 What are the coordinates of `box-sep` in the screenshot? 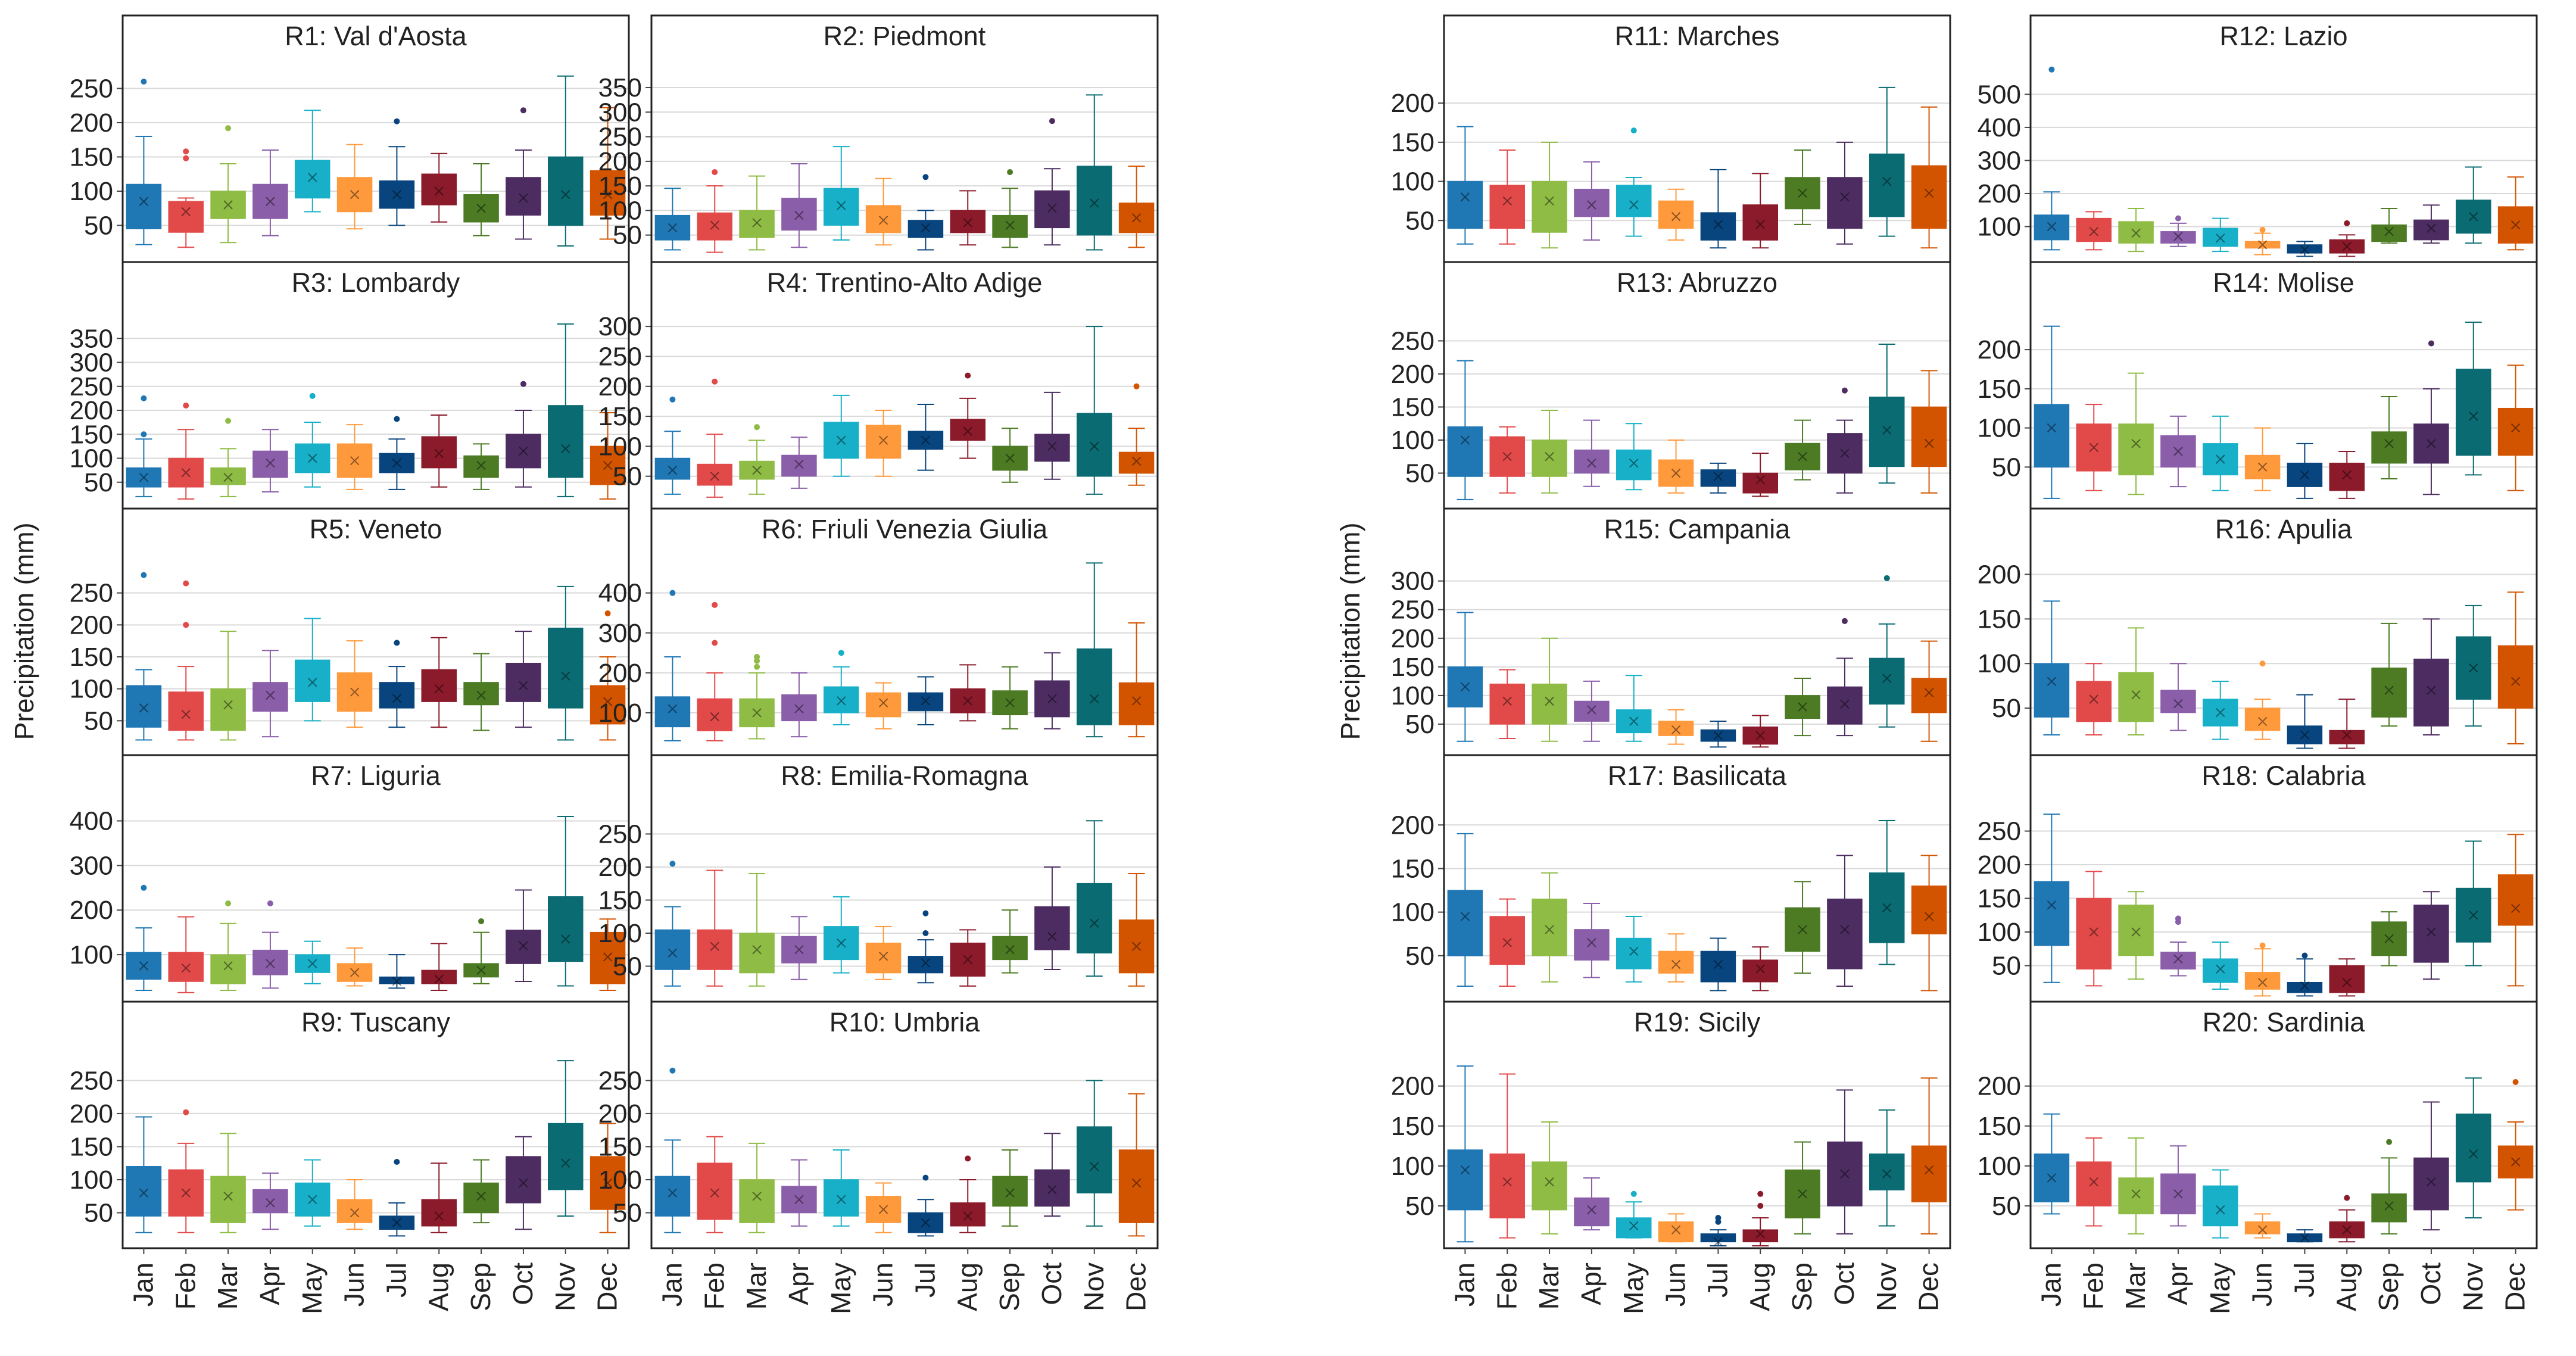 It's located at (2389, 674).